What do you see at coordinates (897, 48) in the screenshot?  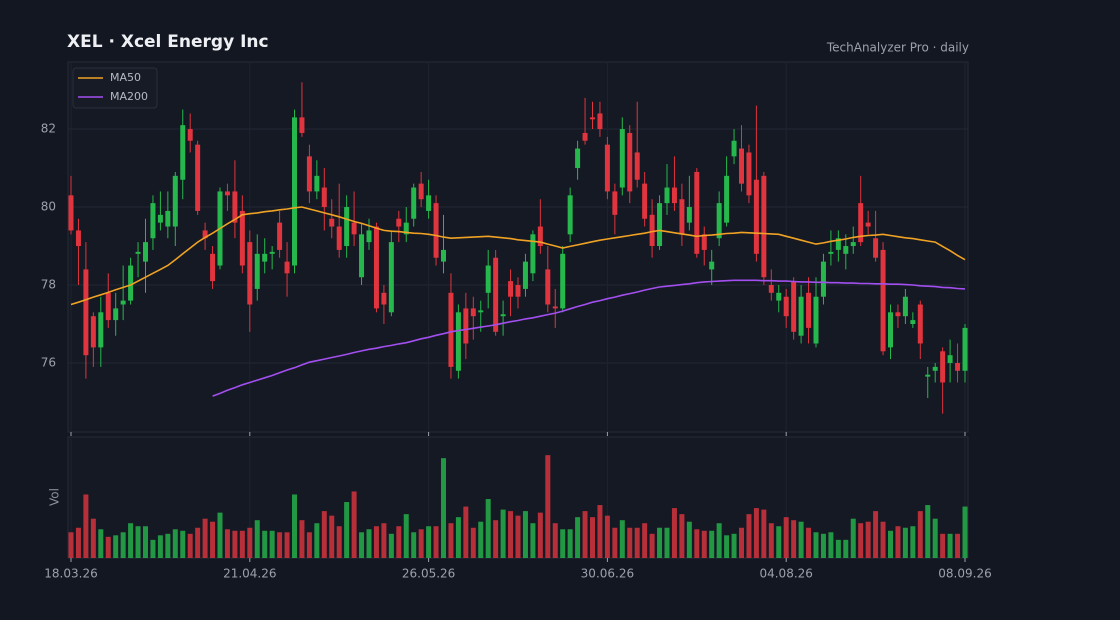 I see `chart-subtitle: TechAnalyzer Pro · daily` at bounding box center [897, 48].